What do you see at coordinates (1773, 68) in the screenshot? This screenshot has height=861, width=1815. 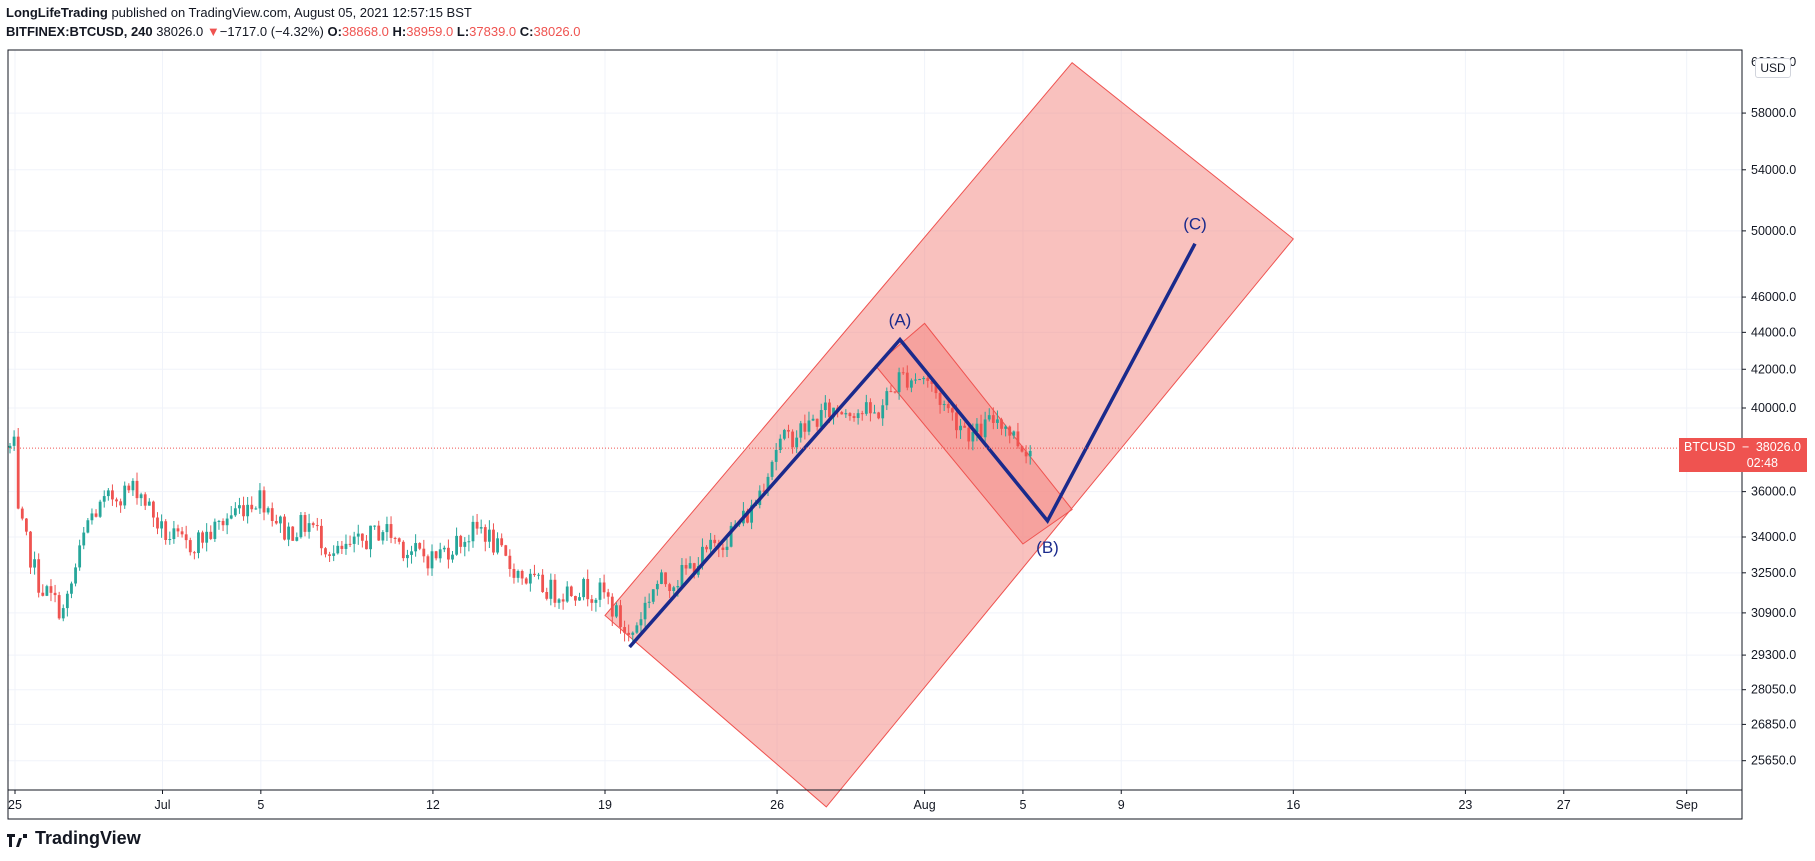 I see `currency-button: USD` at bounding box center [1773, 68].